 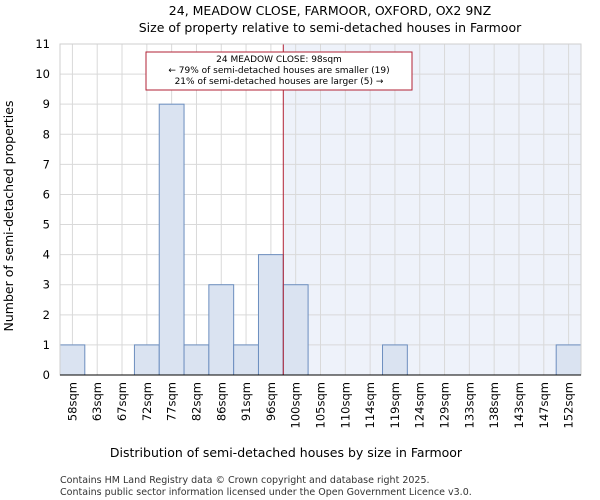 I want to click on y-tick-label: 2, so click(x=46, y=315).